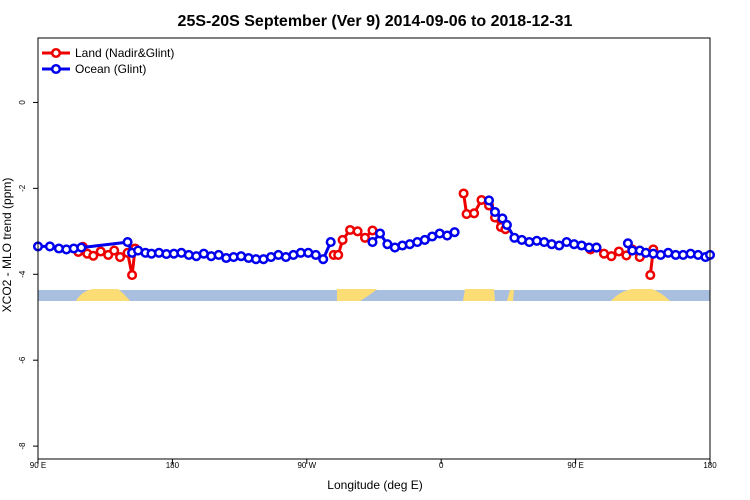 The height and width of the screenshot is (500, 750). I want to click on map-ocean-band, so click(374, 295).